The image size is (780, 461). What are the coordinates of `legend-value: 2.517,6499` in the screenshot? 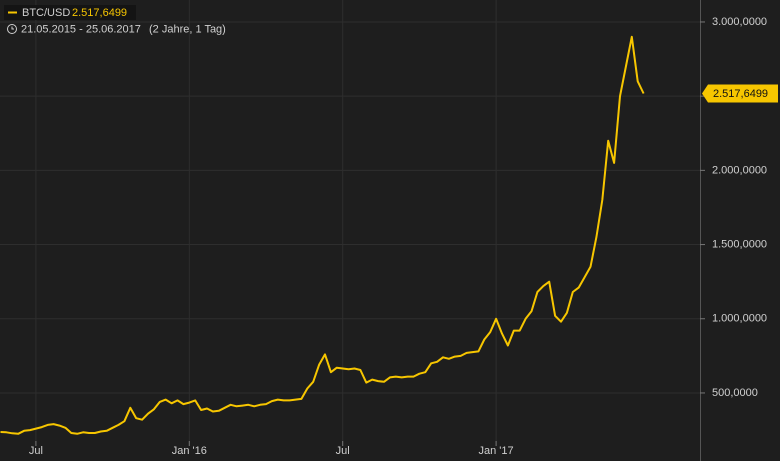 It's located at (99, 13).